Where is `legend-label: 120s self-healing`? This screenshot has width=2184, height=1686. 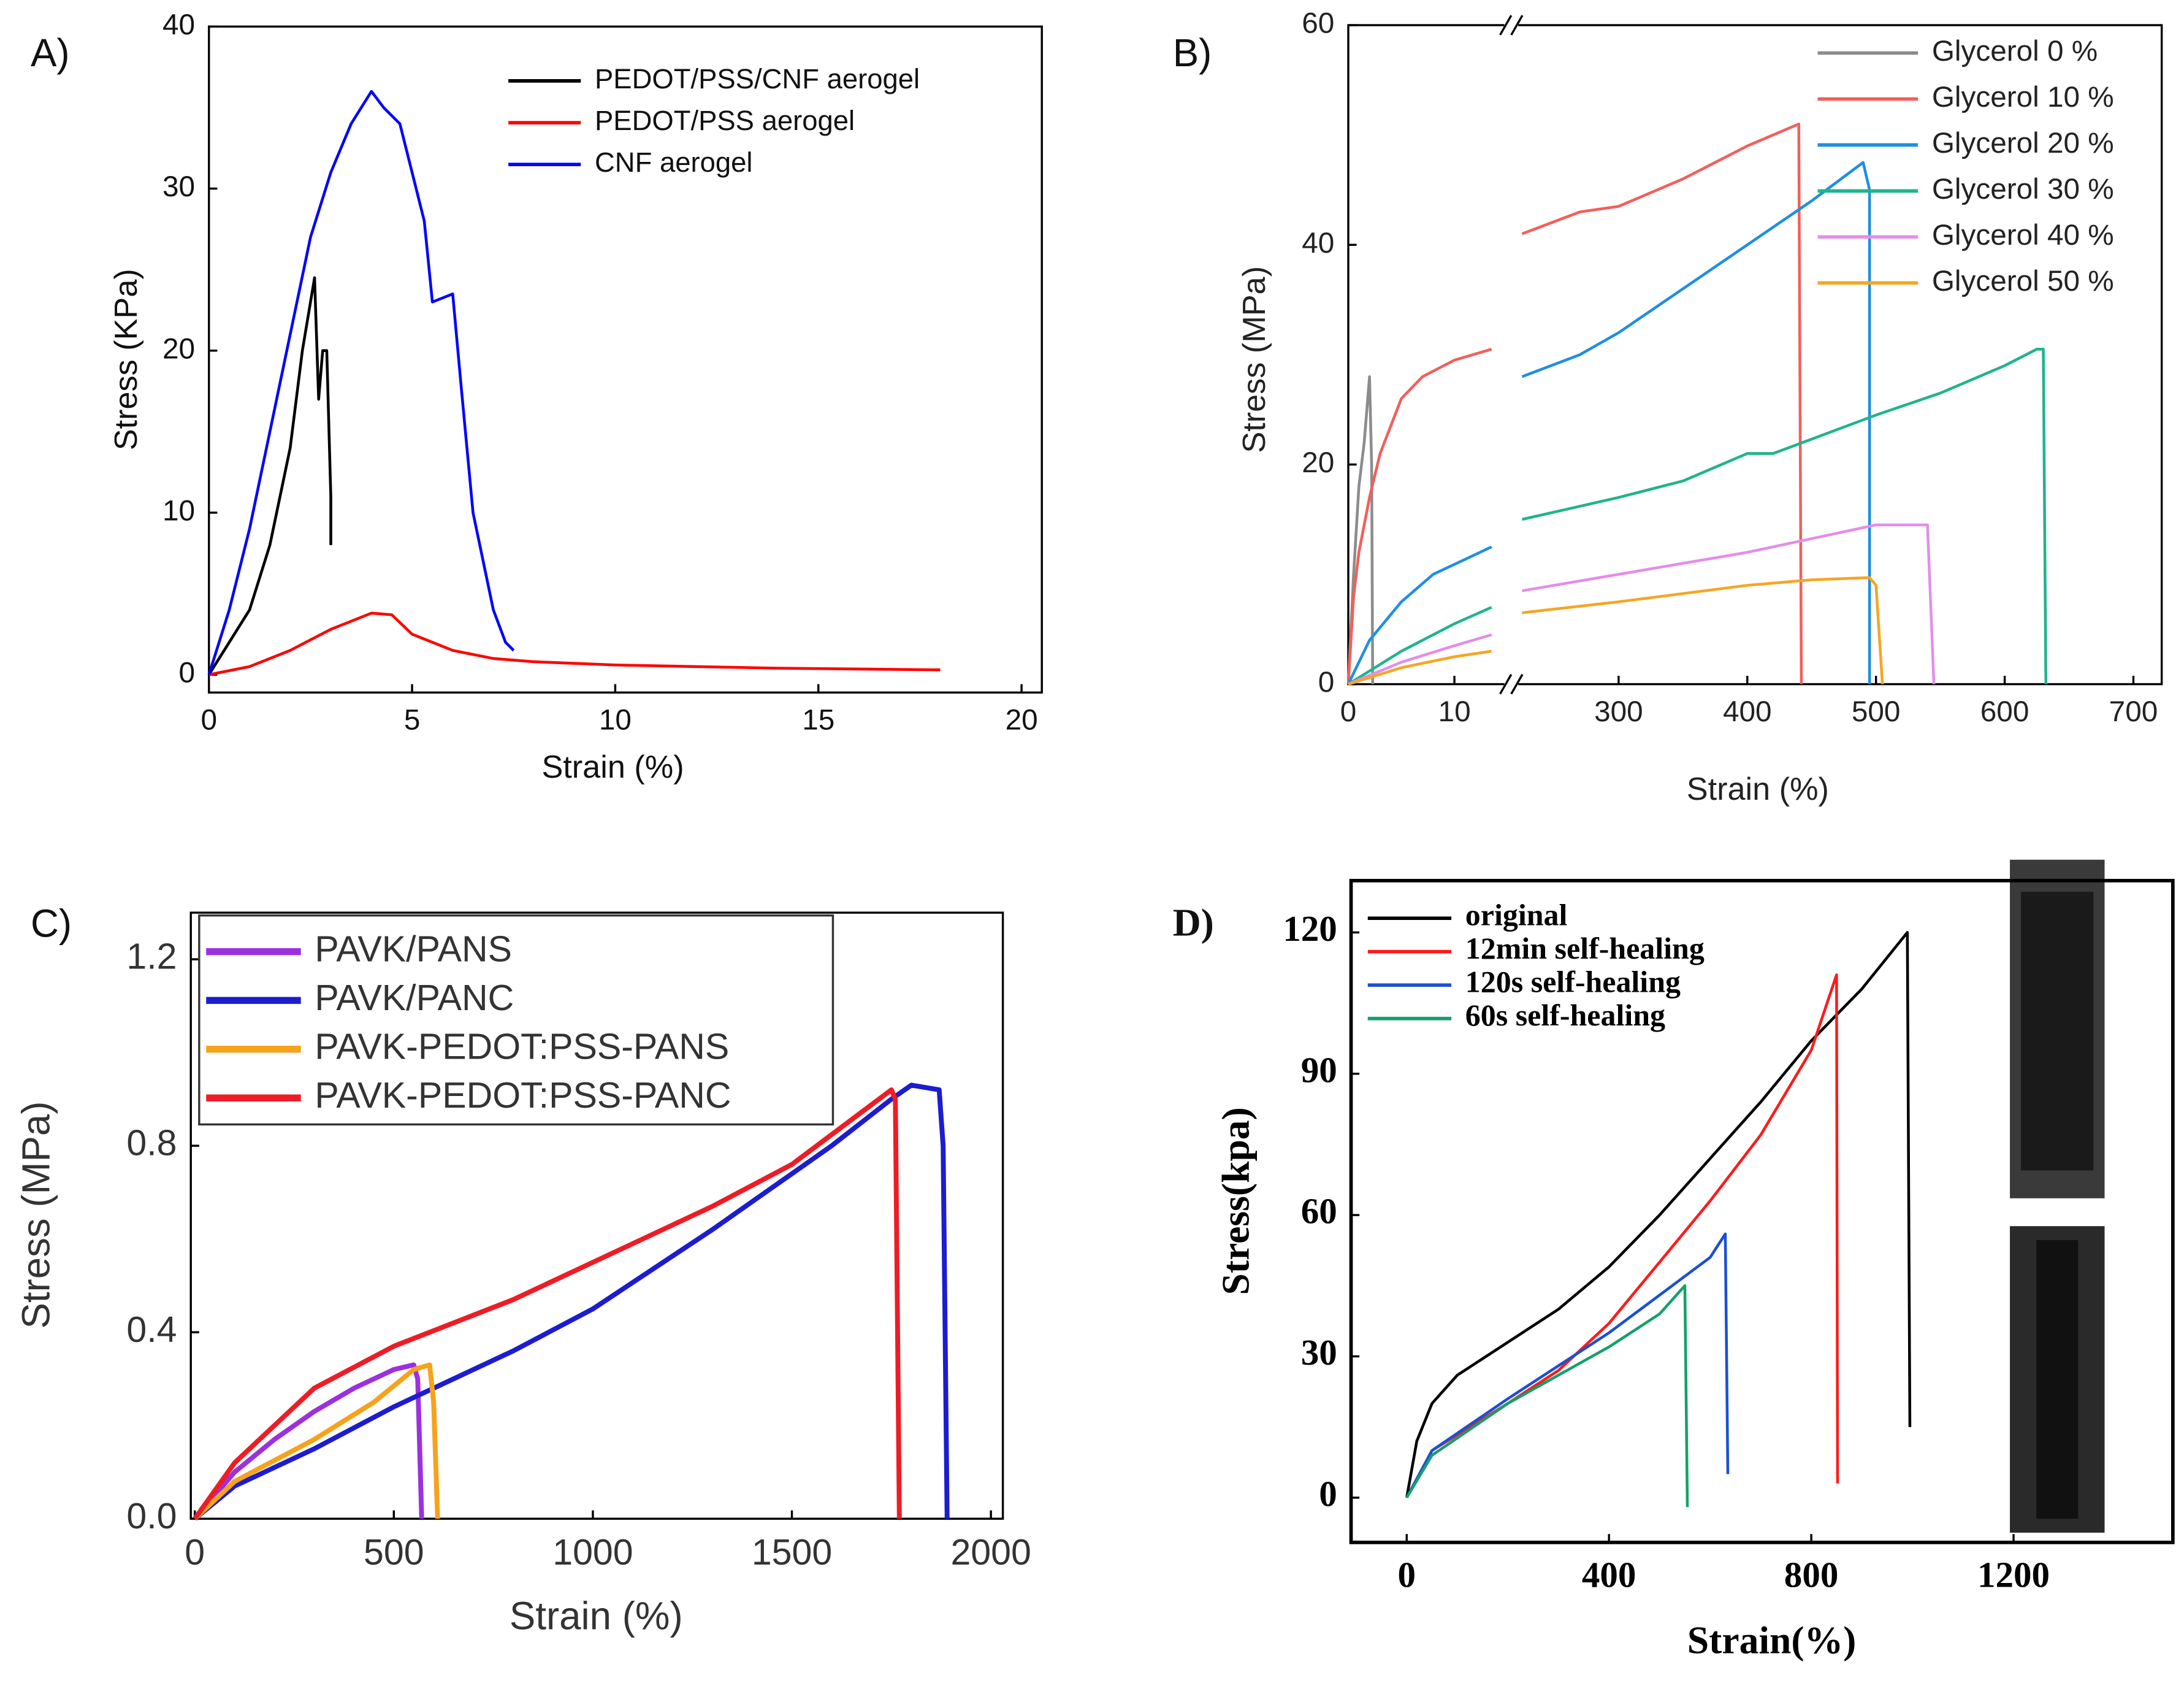 legend-label: 120s self-healing is located at coordinates (1573, 982).